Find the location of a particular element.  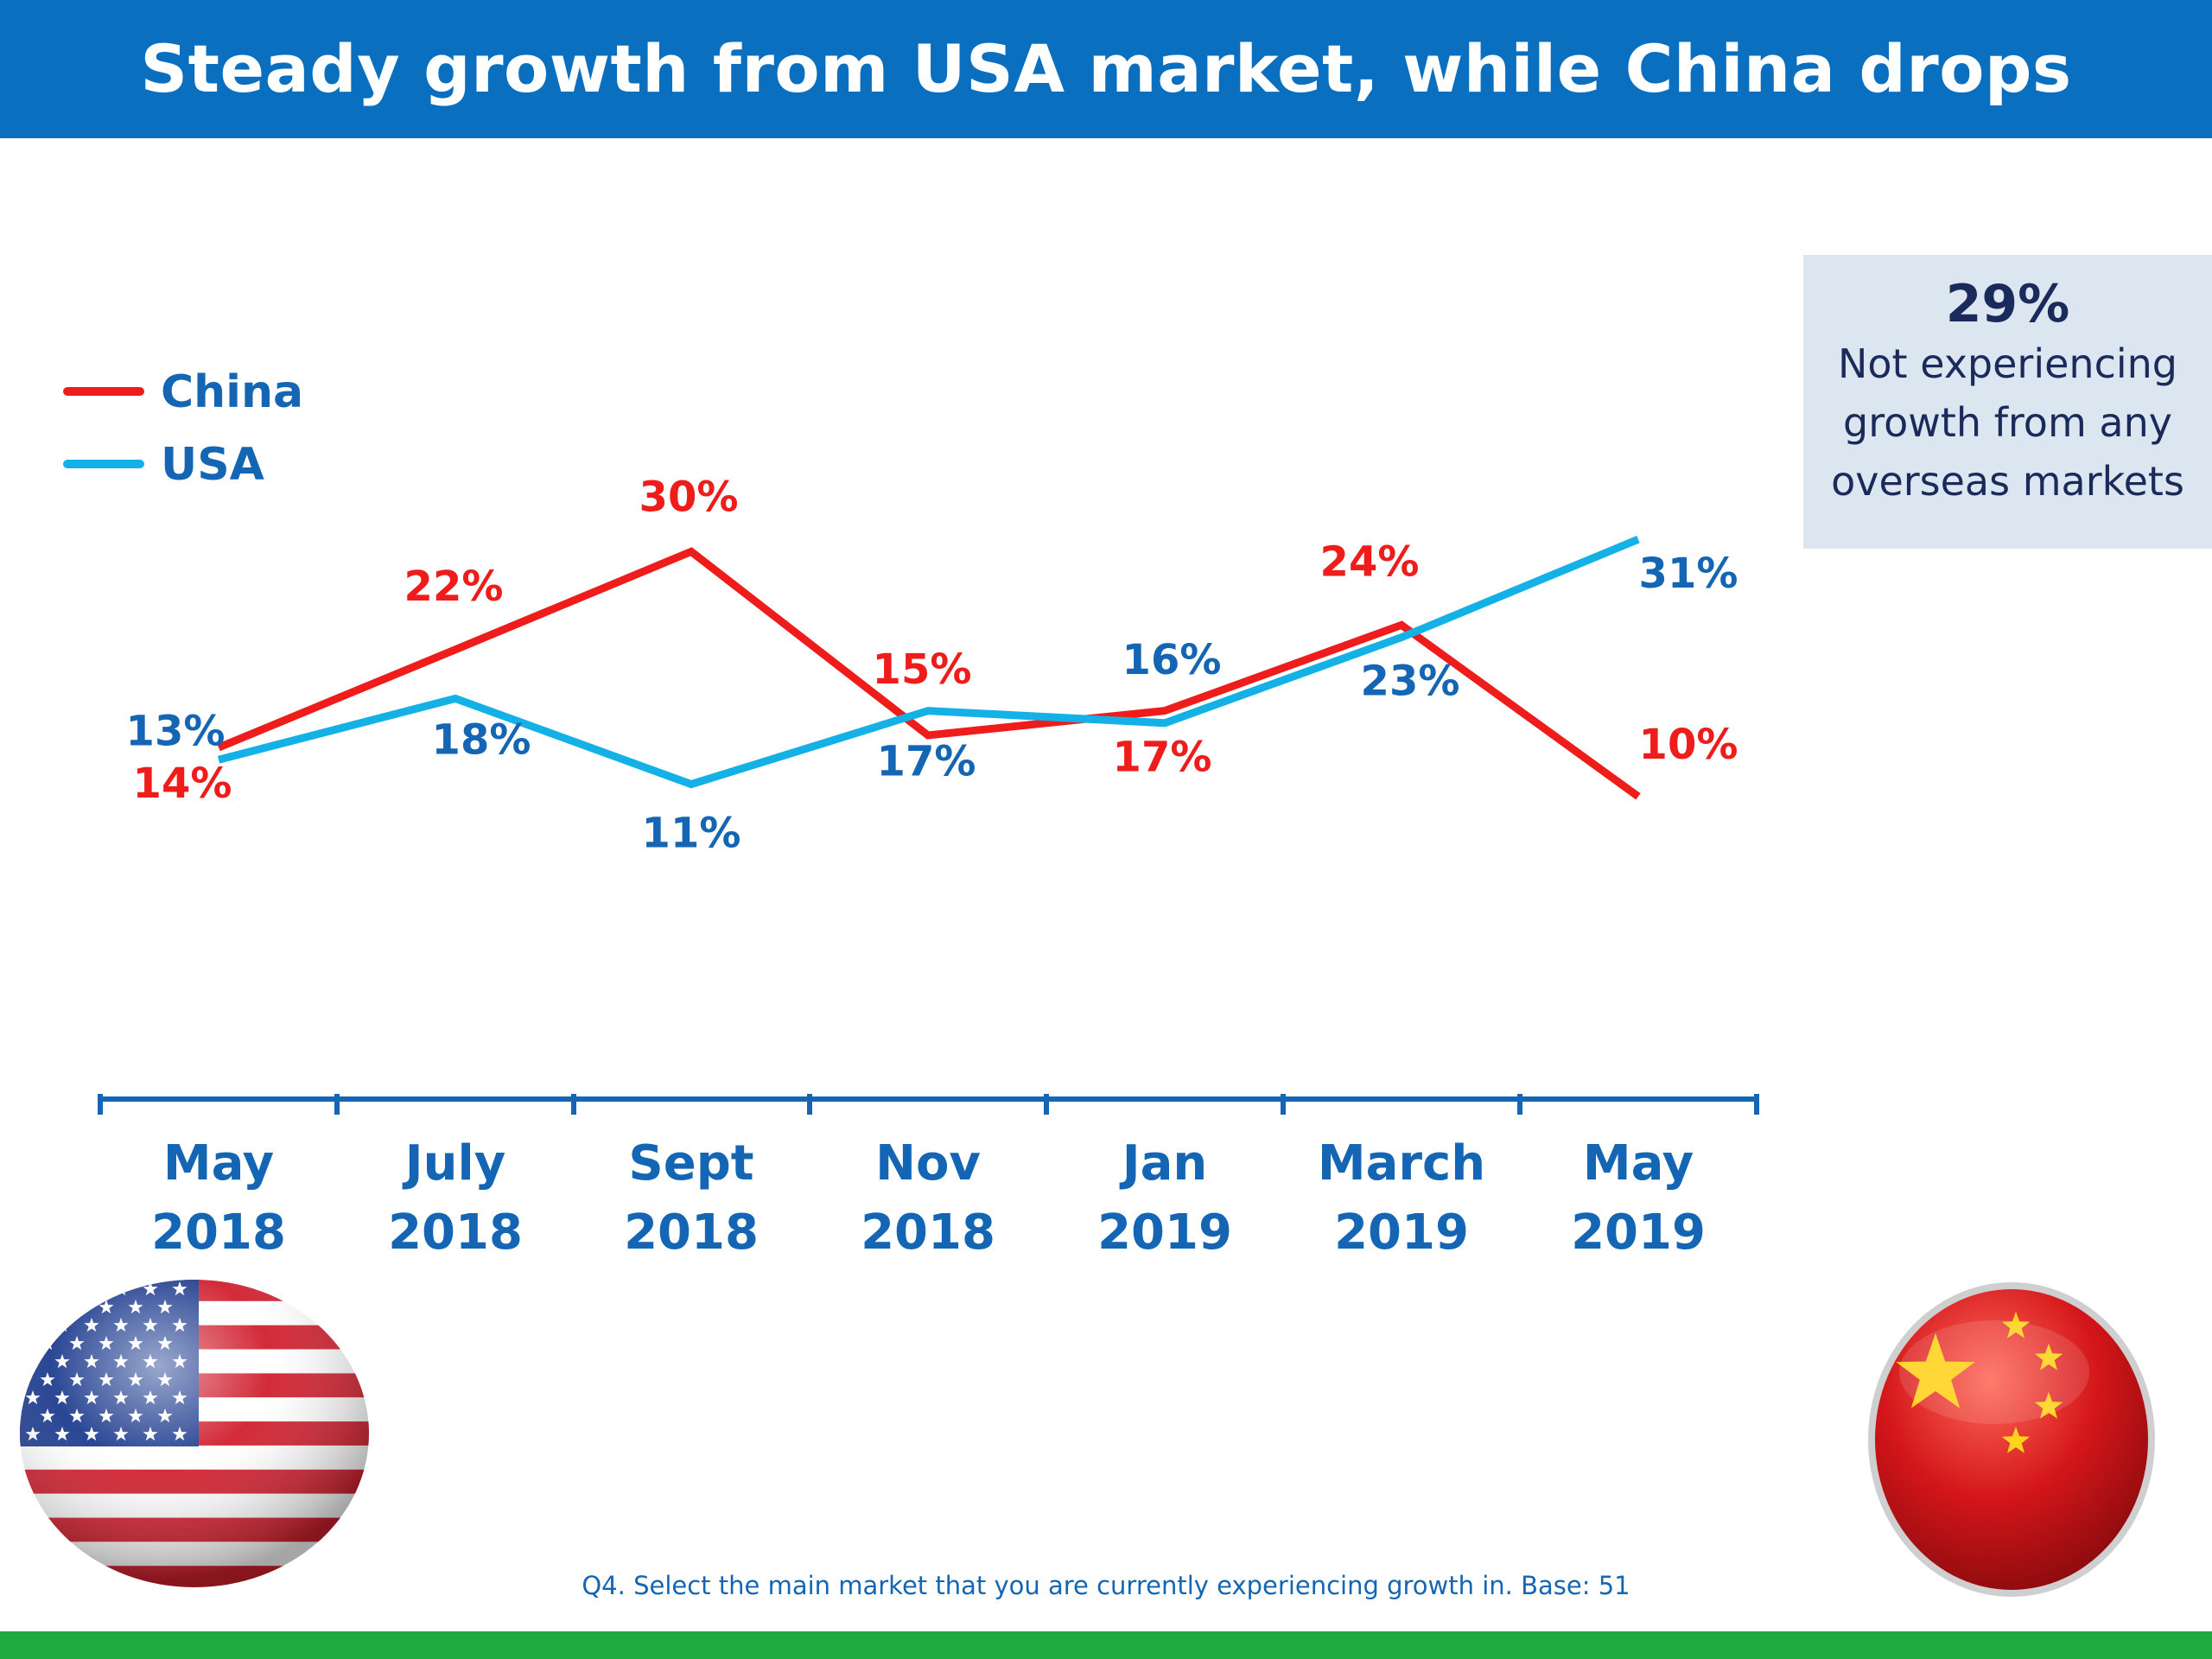

china-flag-icon is located at coordinates (2011, 1439).